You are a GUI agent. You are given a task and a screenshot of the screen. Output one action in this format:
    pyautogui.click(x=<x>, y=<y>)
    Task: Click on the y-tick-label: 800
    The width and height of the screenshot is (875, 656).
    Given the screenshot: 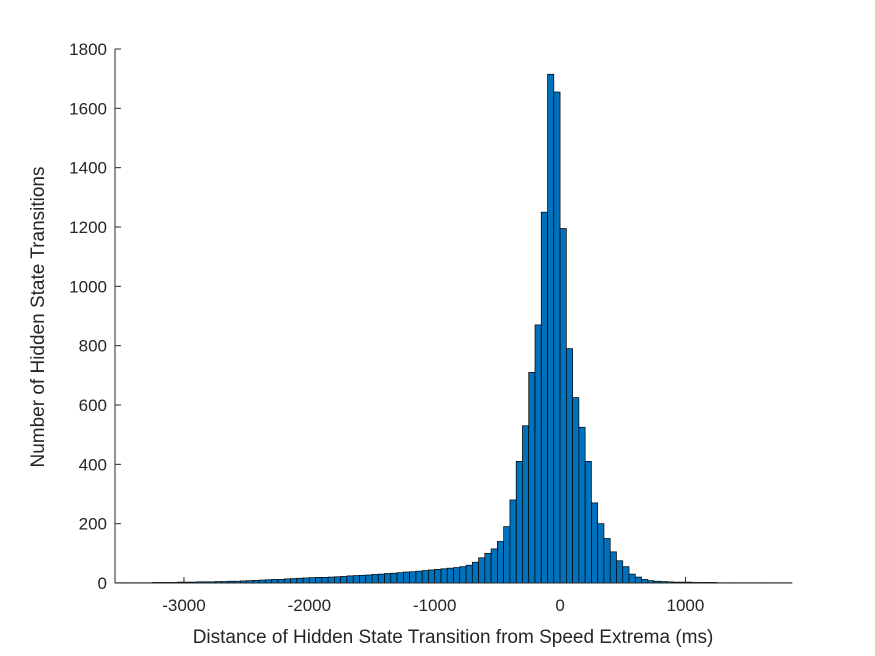 What is the action you would take?
    pyautogui.click(x=93, y=346)
    